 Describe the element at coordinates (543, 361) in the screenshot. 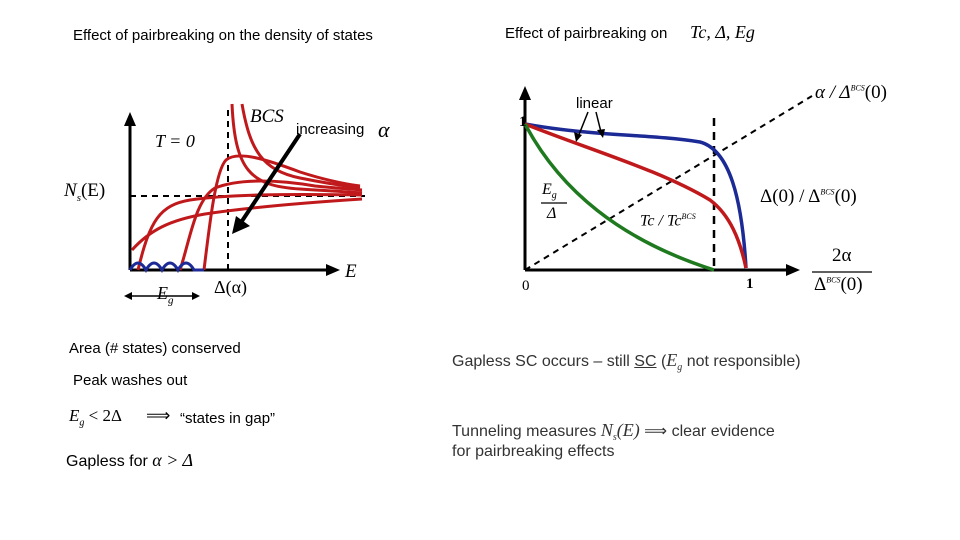

I see `gapless-sc-prefix: Gapless SC occurs – still` at that location.